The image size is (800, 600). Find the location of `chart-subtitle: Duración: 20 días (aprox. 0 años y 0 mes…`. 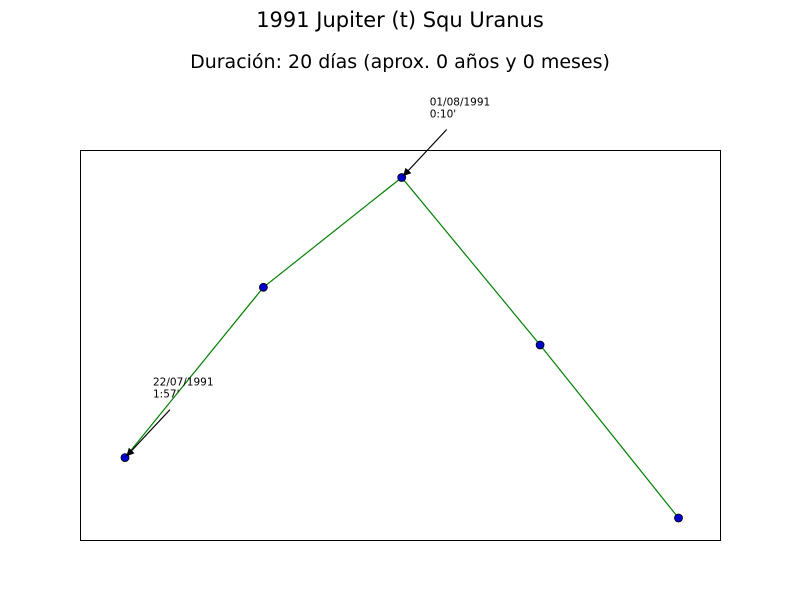

chart-subtitle: Duración: 20 días (aprox. 0 años y 0 mes… is located at coordinates (400, 62).